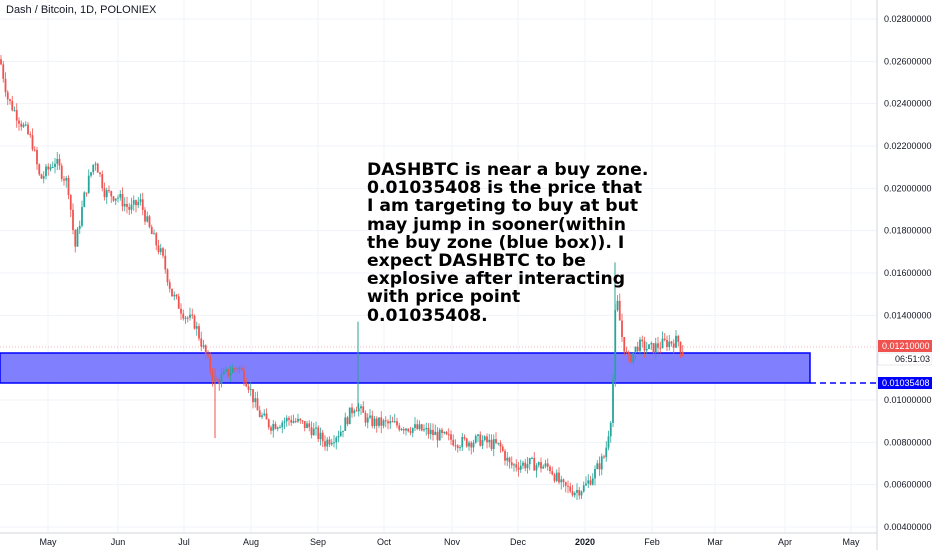 Image resolution: width=932 pixels, height=550 pixels. I want to click on time-tick-label: Oct, so click(384, 542).